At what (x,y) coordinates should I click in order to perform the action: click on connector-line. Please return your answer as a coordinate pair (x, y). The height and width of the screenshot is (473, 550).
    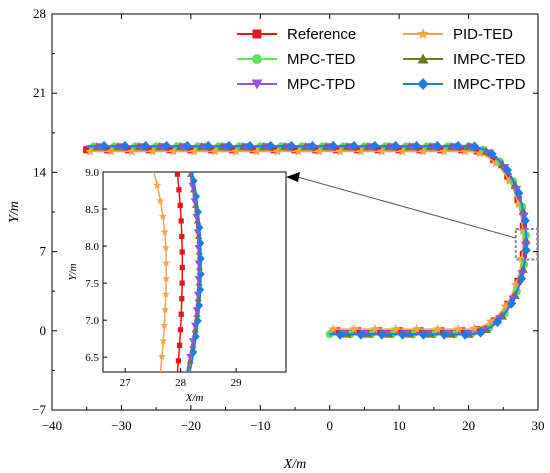
    Looking at the image, I should click on (404, 207).